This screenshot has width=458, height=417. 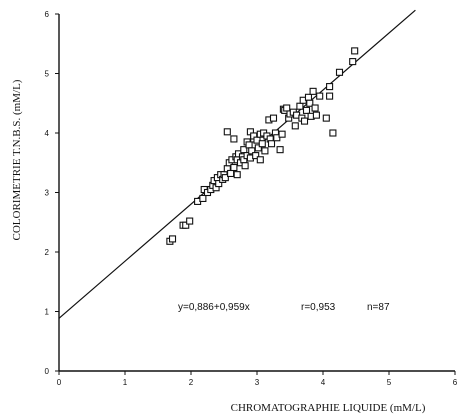 What do you see at coordinates (17, 159) in the screenshot?
I see `y-axis-title: COLORIMETRIE T.N.B.S. (mM/L)` at bounding box center [17, 159].